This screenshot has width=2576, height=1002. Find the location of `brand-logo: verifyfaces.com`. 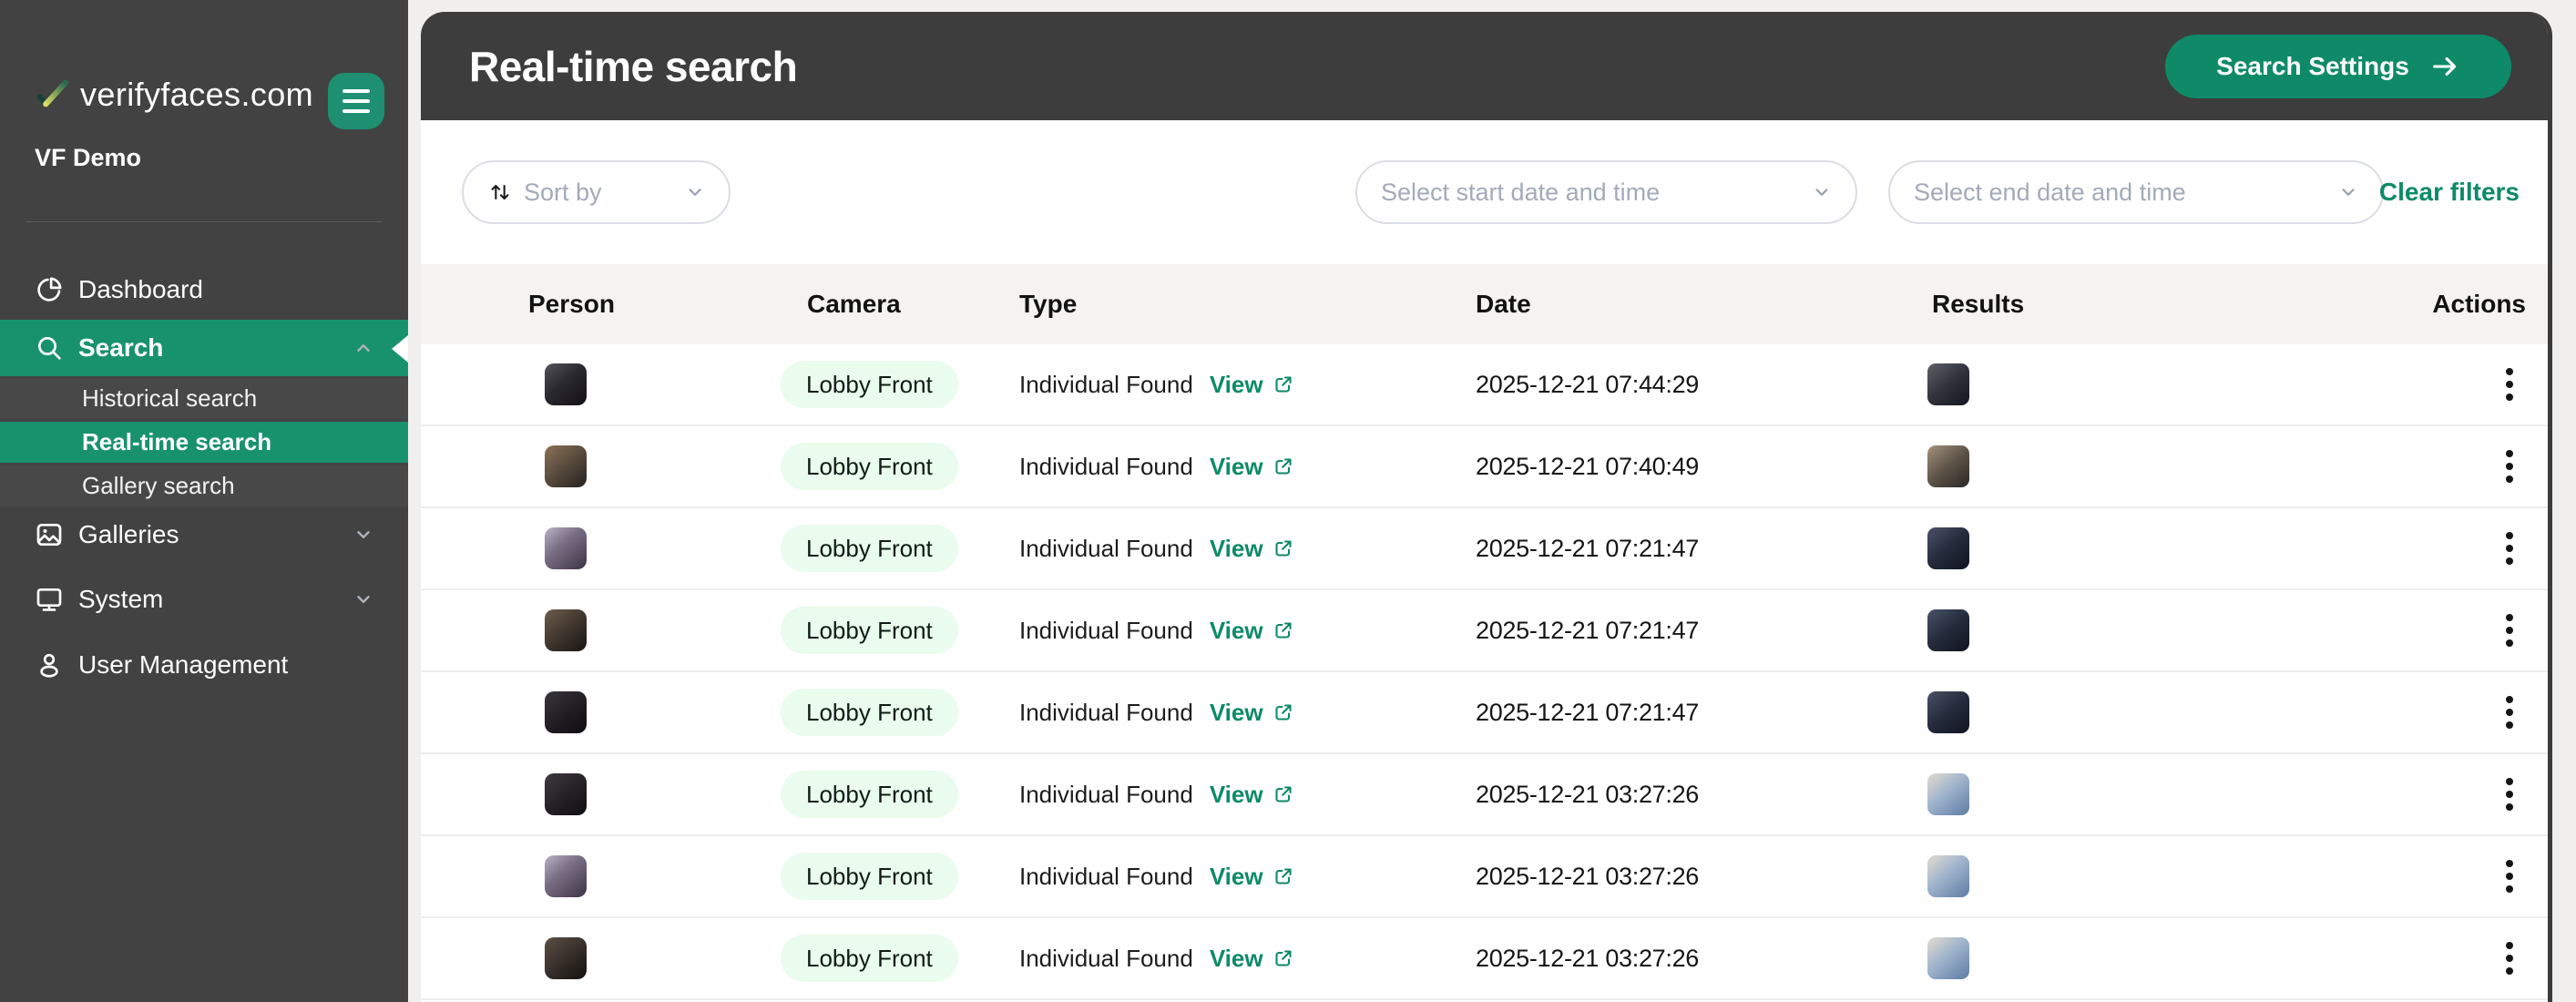

brand-logo: verifyfaces.com is located at coordinates (173, 95).